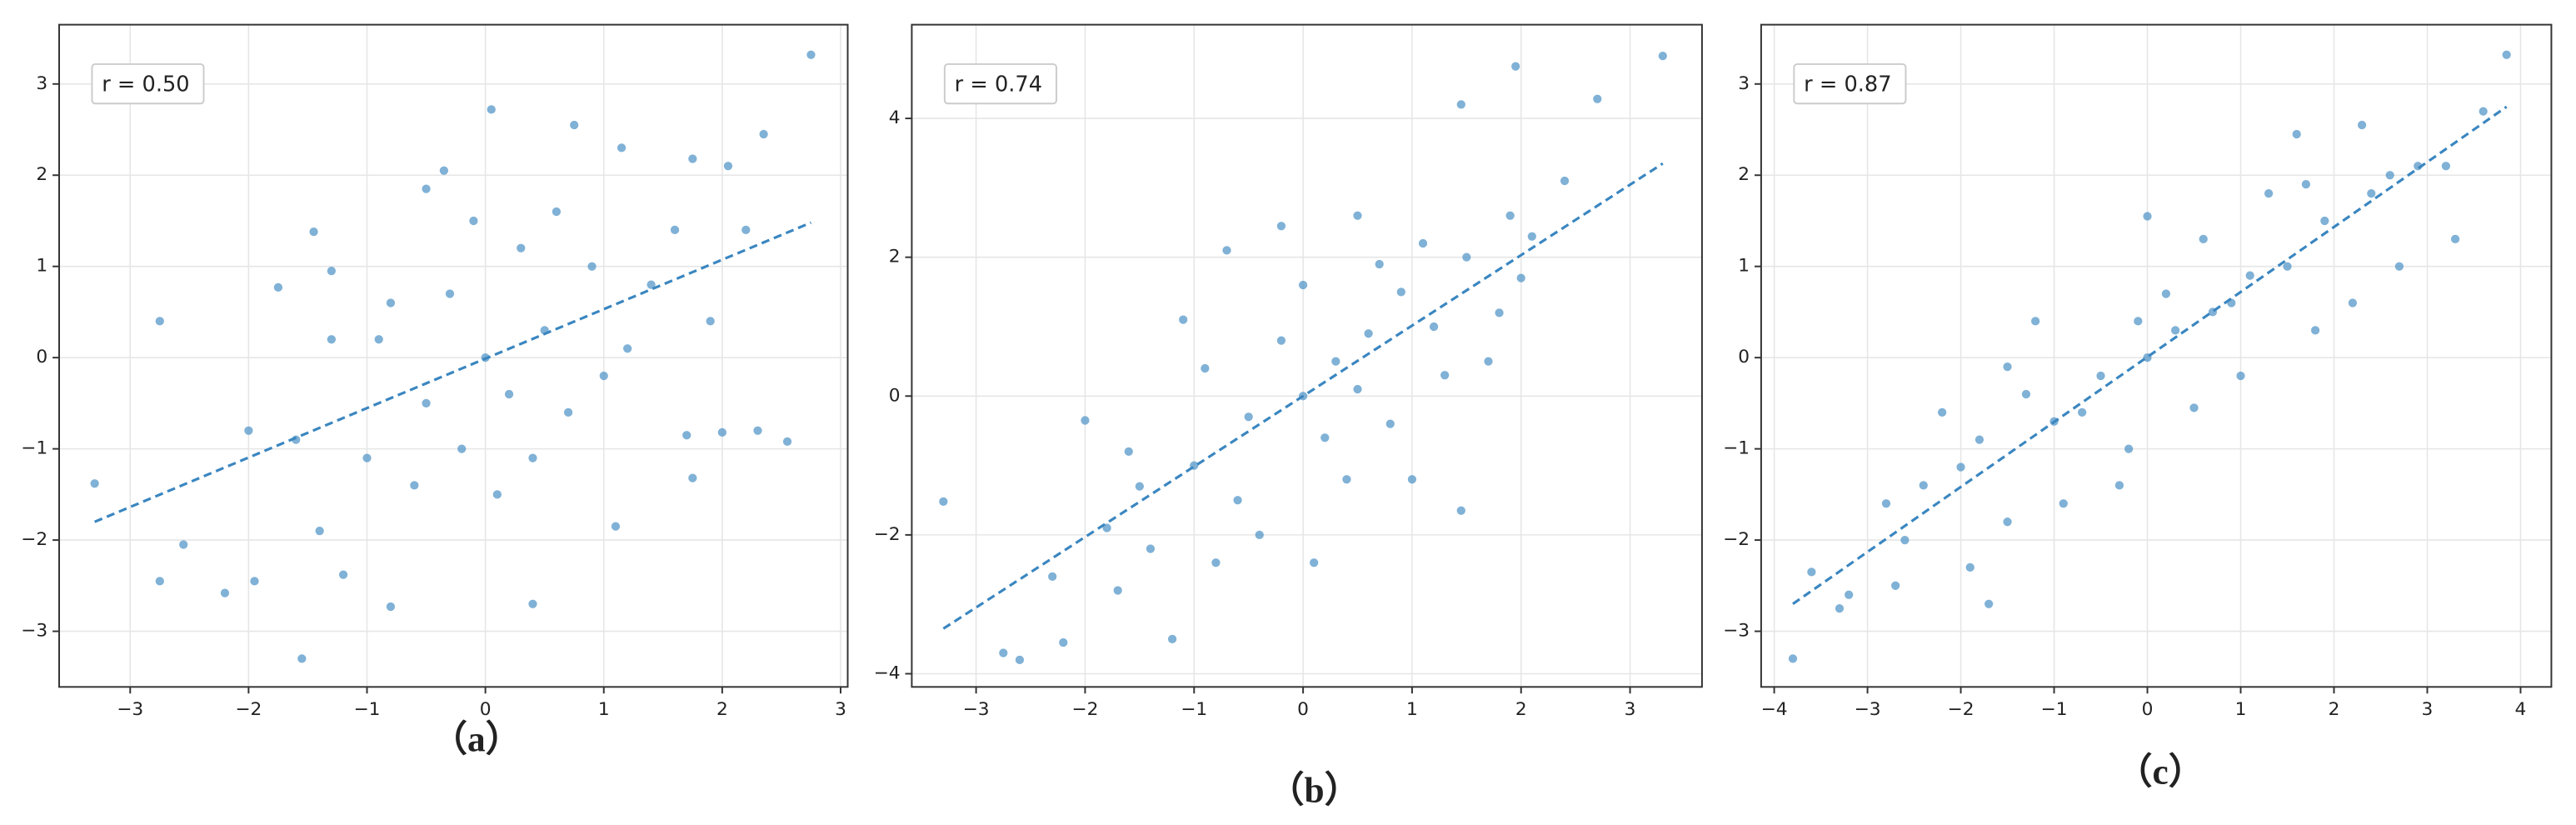 Image resolution: width=2576 pixels, height=825 pixels. What do you see at coordinates (895, 118) in the screenshot?
I see `y-tick-label: 4` at bounding box center [895, 118].